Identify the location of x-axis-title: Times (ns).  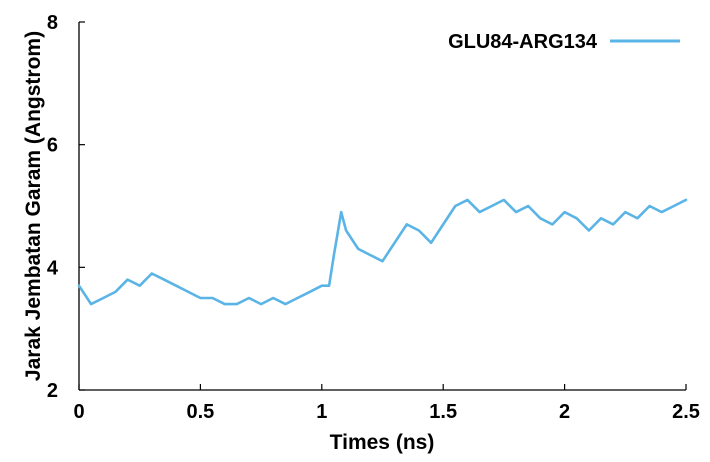
(382, 442).